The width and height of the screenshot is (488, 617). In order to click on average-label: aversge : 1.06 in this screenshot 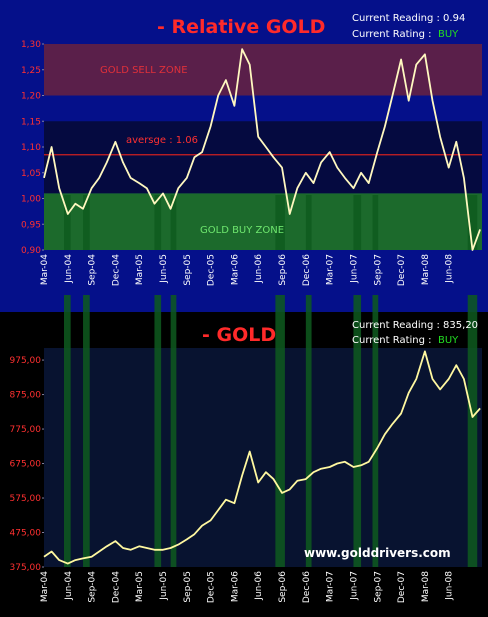, I will do `click(162, 140)`.